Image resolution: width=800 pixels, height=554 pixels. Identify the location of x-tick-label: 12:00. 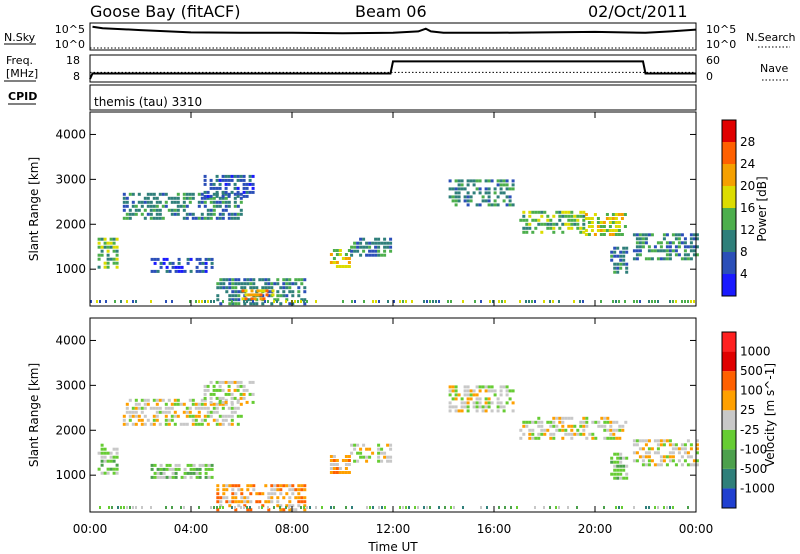
(393, 529).